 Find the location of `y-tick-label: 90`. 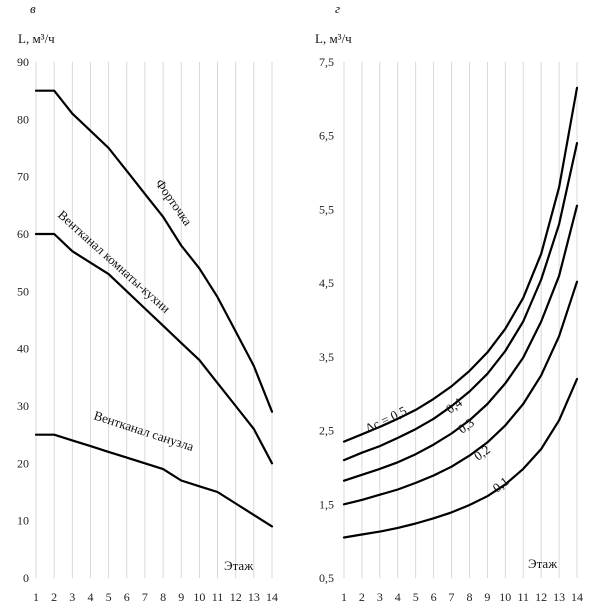

y-tick-label: 90 is located at coordinates (23, 62).